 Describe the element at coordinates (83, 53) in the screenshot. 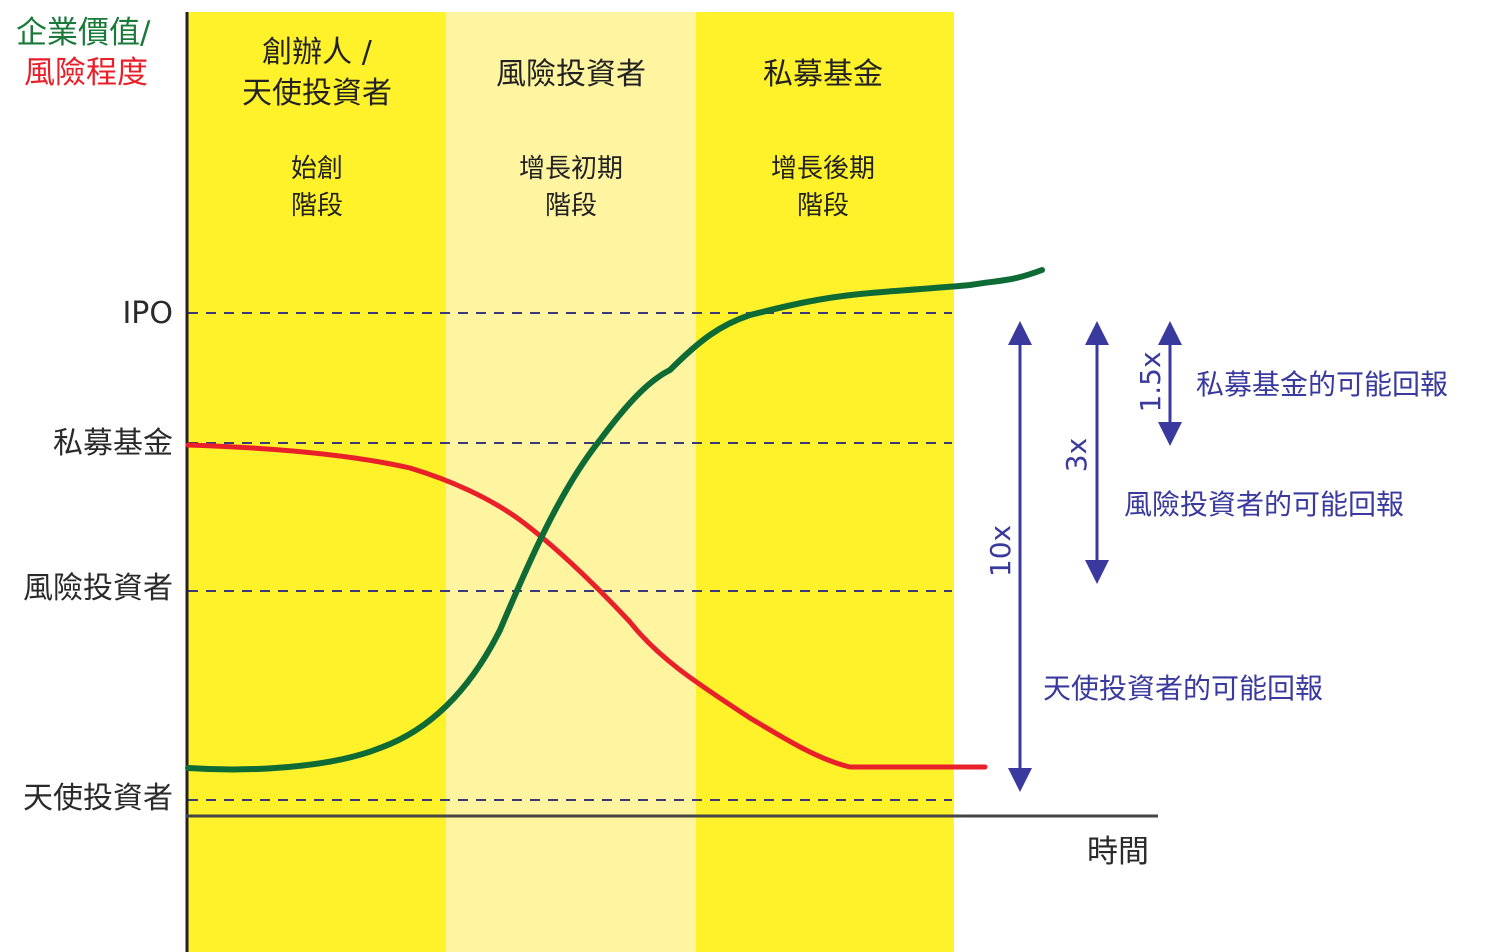

I see `axis-title: 企業價值/ 風險程度` at that location.